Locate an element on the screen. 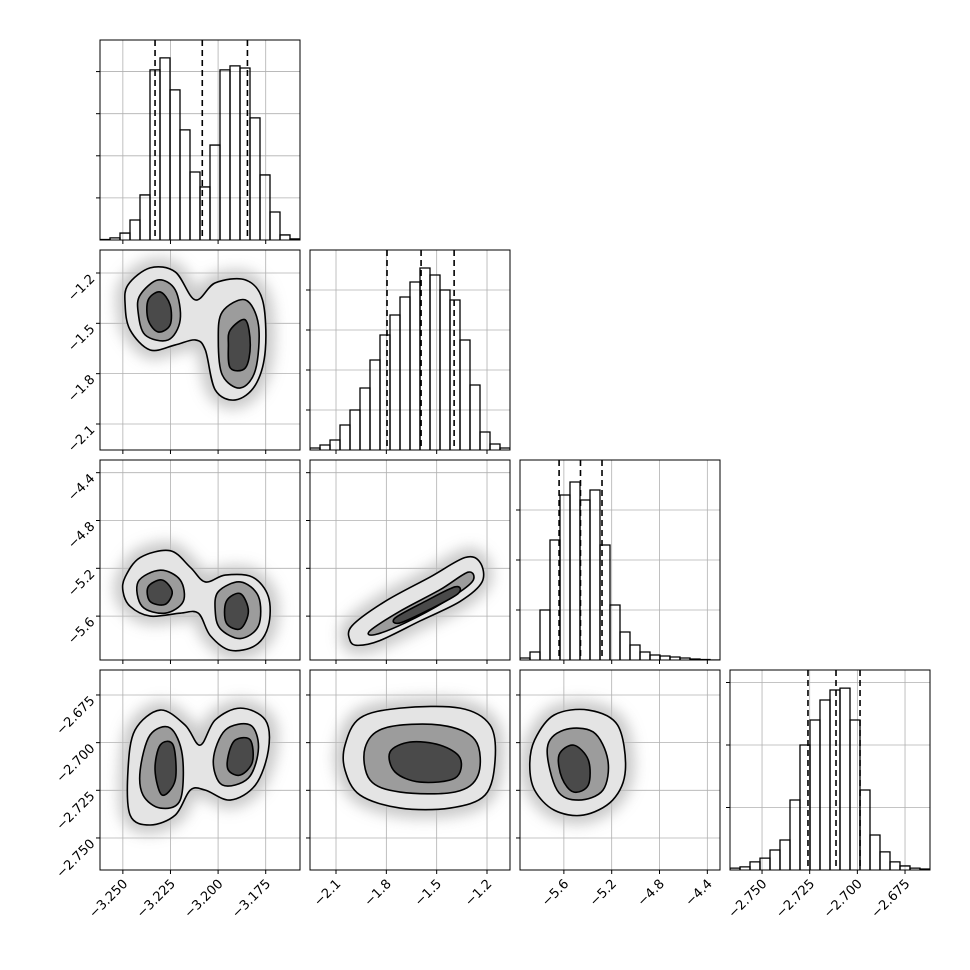 The width and height of the screenshot is (970, 970). x-tick-label: −2.700 is located at coordinates (843, 899).